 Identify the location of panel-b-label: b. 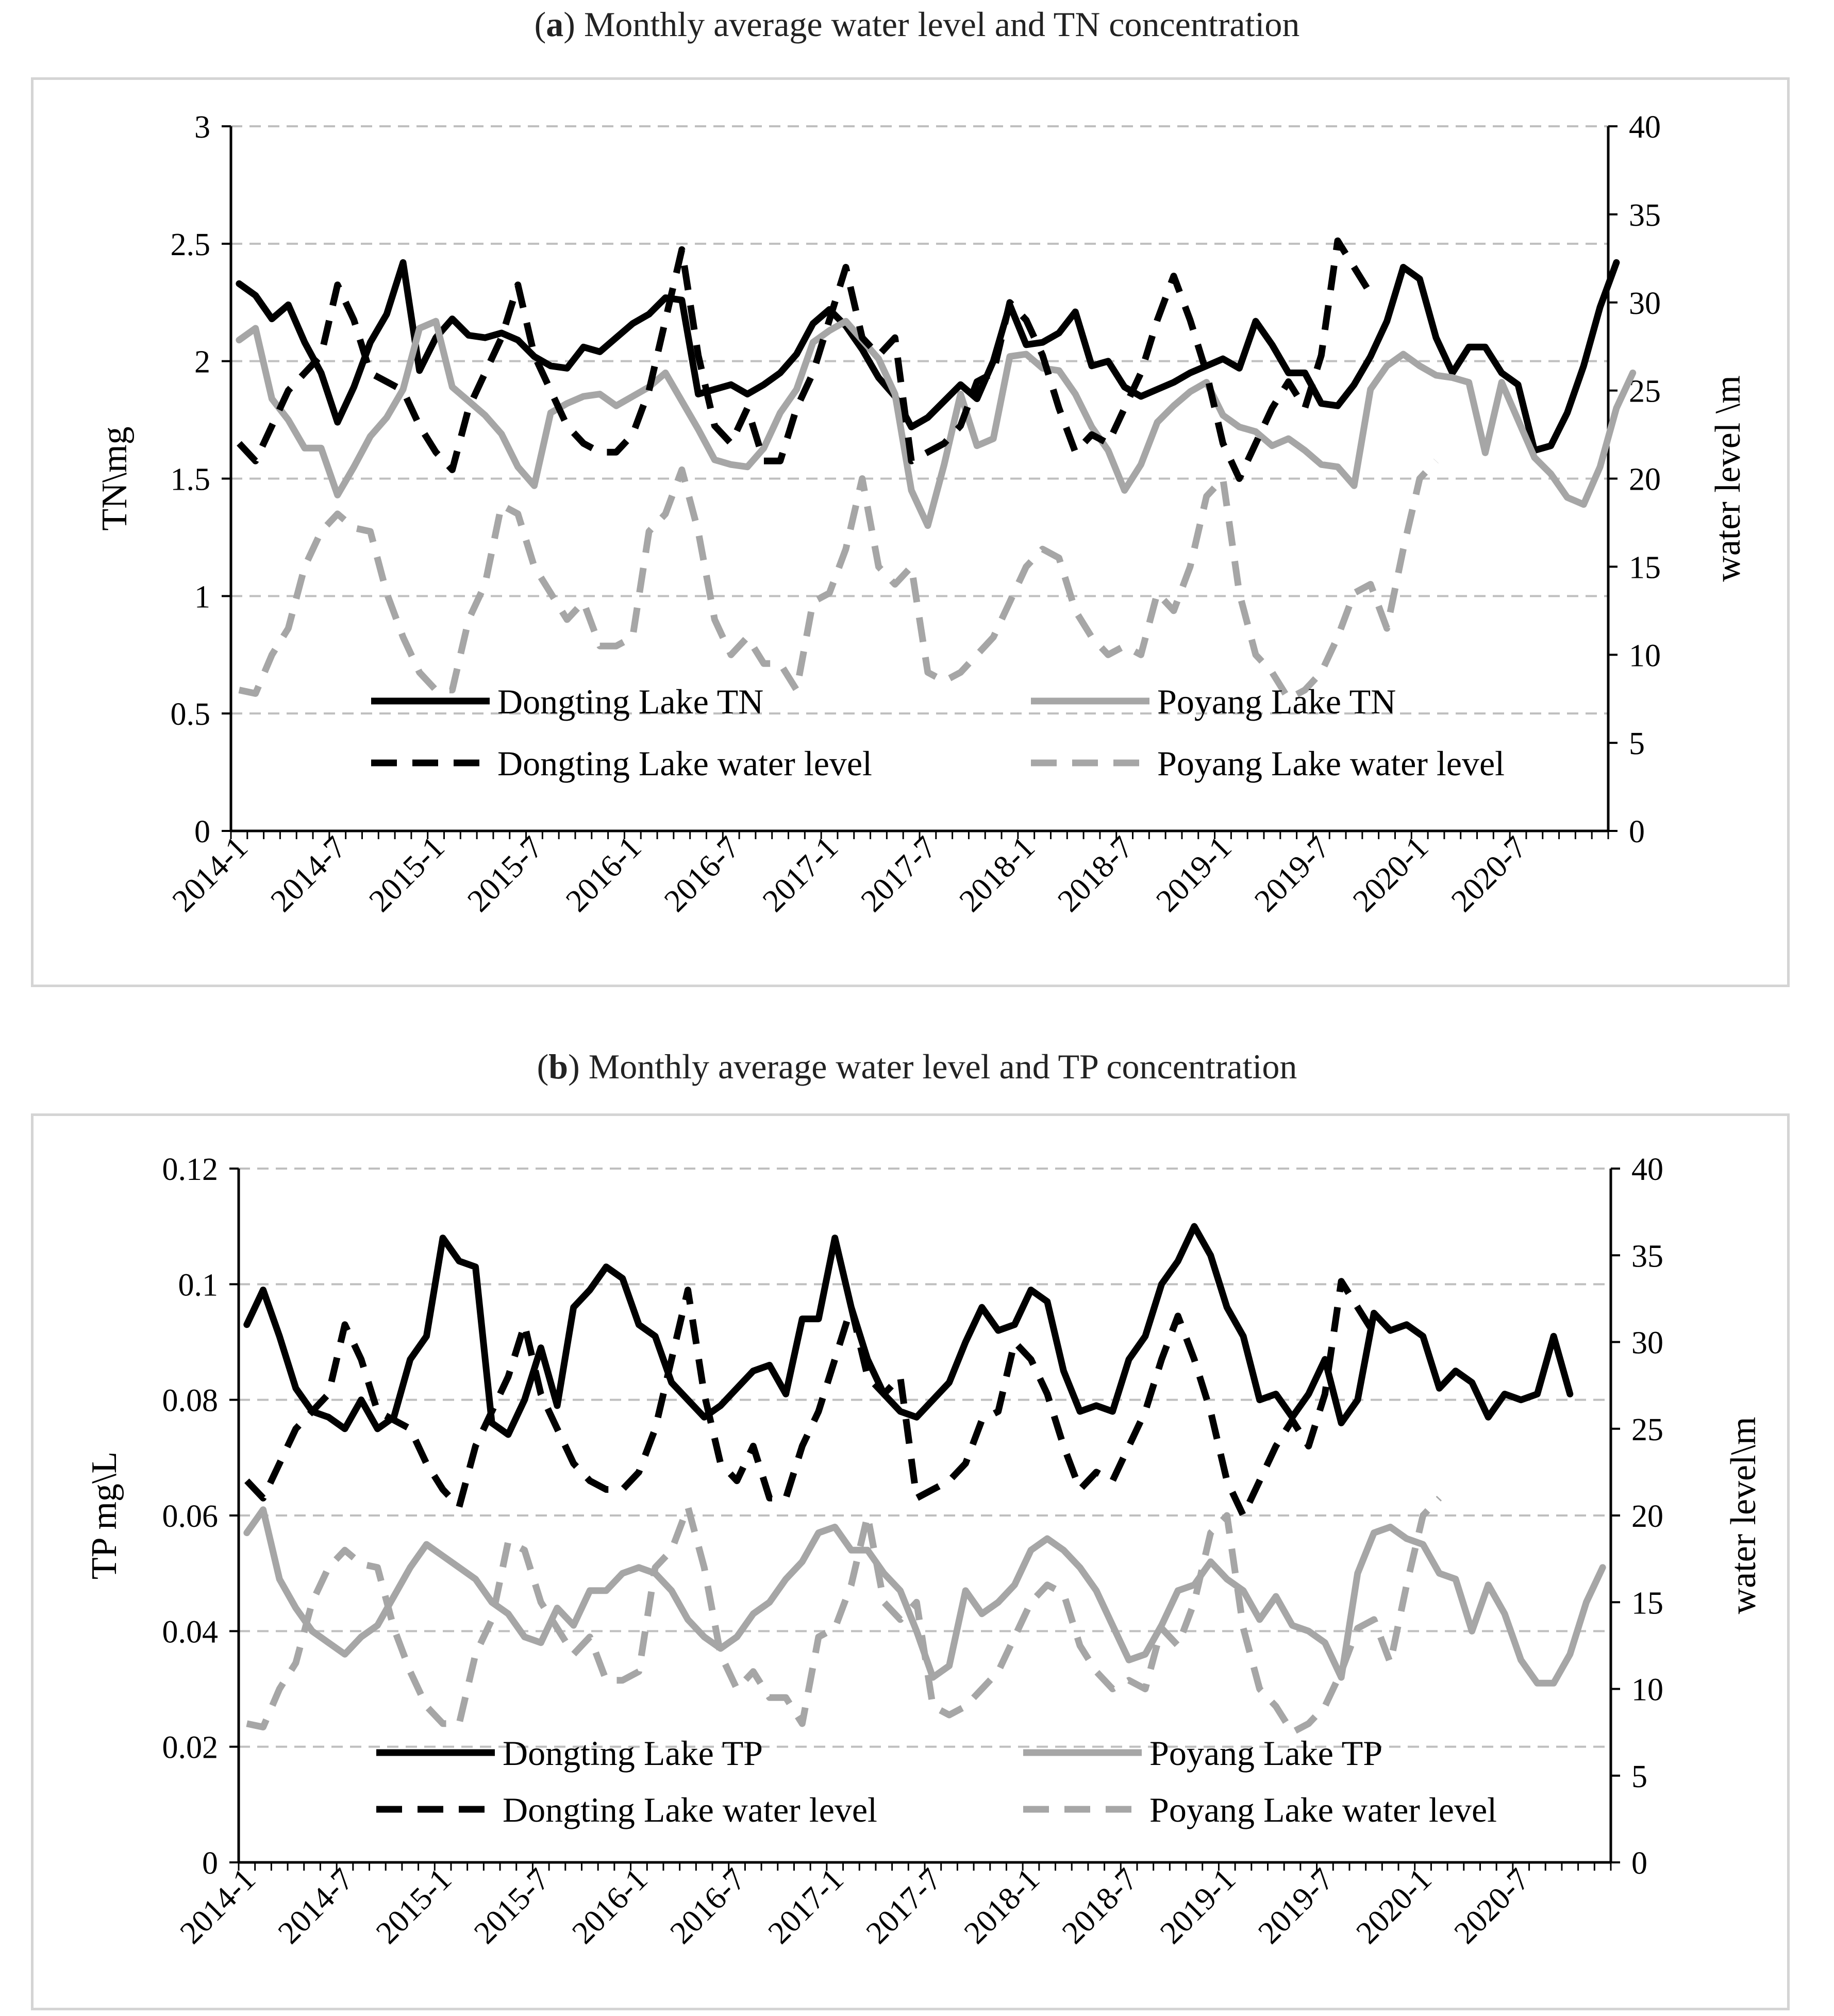
(558, 1066).